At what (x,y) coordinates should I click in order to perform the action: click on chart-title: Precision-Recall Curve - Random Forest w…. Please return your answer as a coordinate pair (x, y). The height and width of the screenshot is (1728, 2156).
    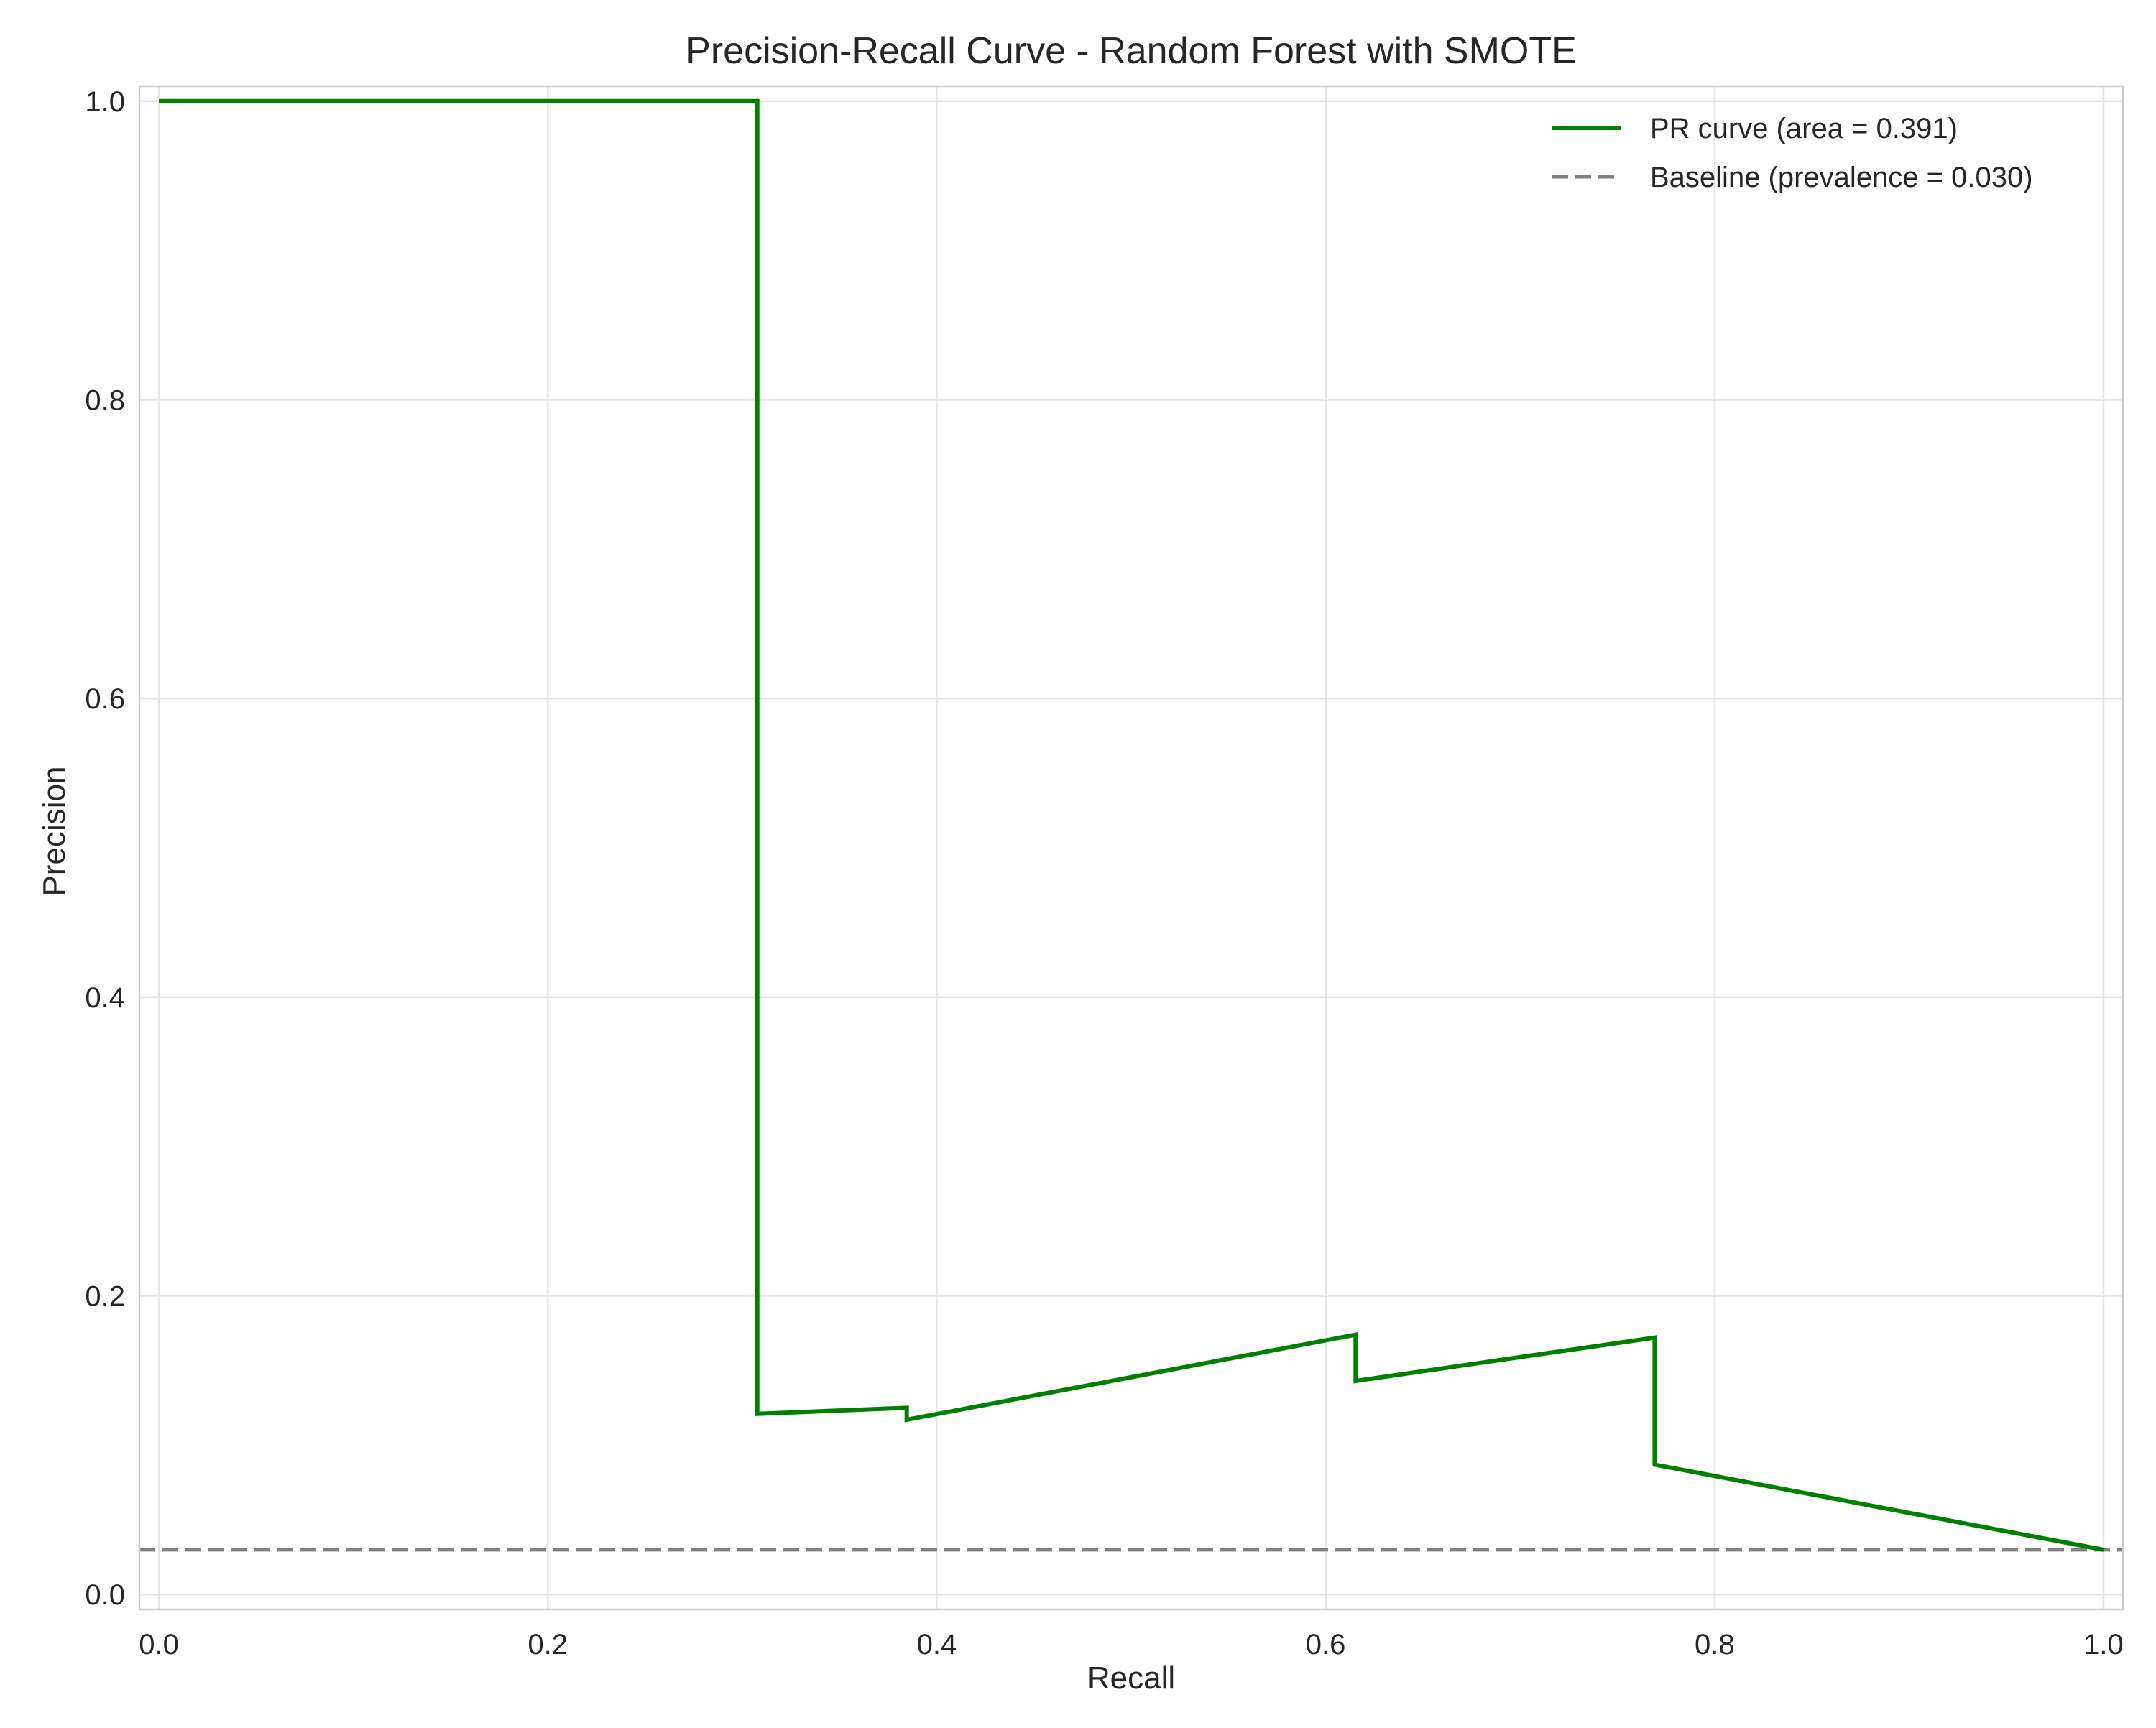
    Looking at the image, I should click on (1131, 51).